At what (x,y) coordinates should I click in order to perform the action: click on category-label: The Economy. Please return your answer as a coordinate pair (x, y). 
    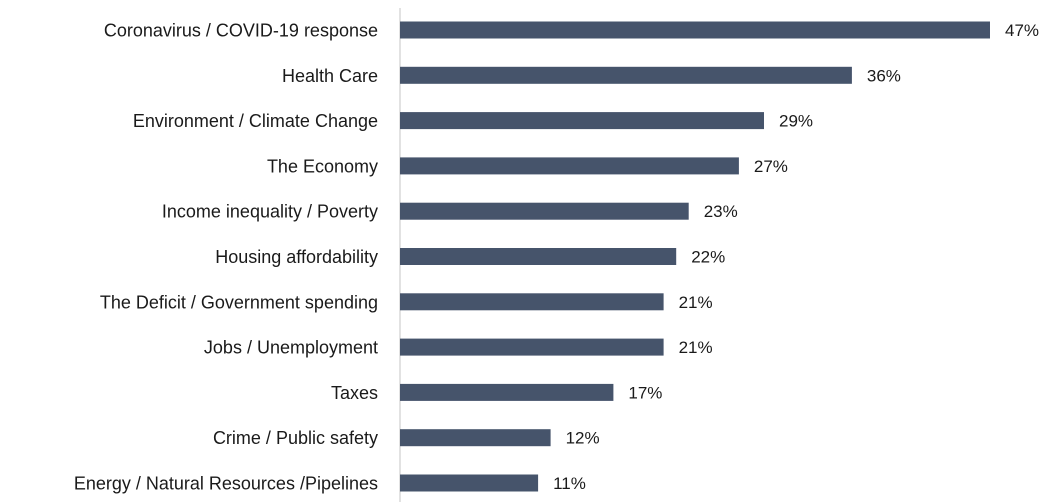
    Looking at the image, I should click on (322, 166).